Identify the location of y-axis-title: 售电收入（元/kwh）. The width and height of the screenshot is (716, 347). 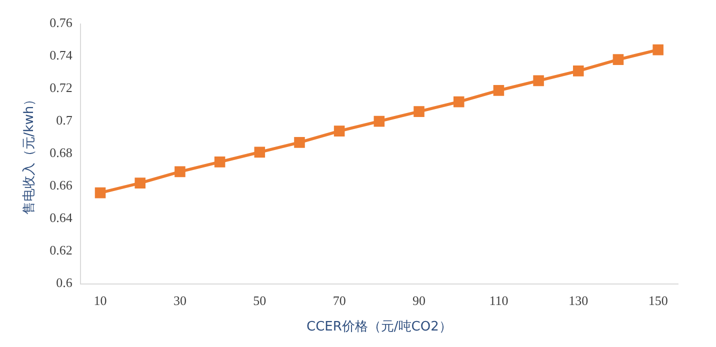
(30, 153).